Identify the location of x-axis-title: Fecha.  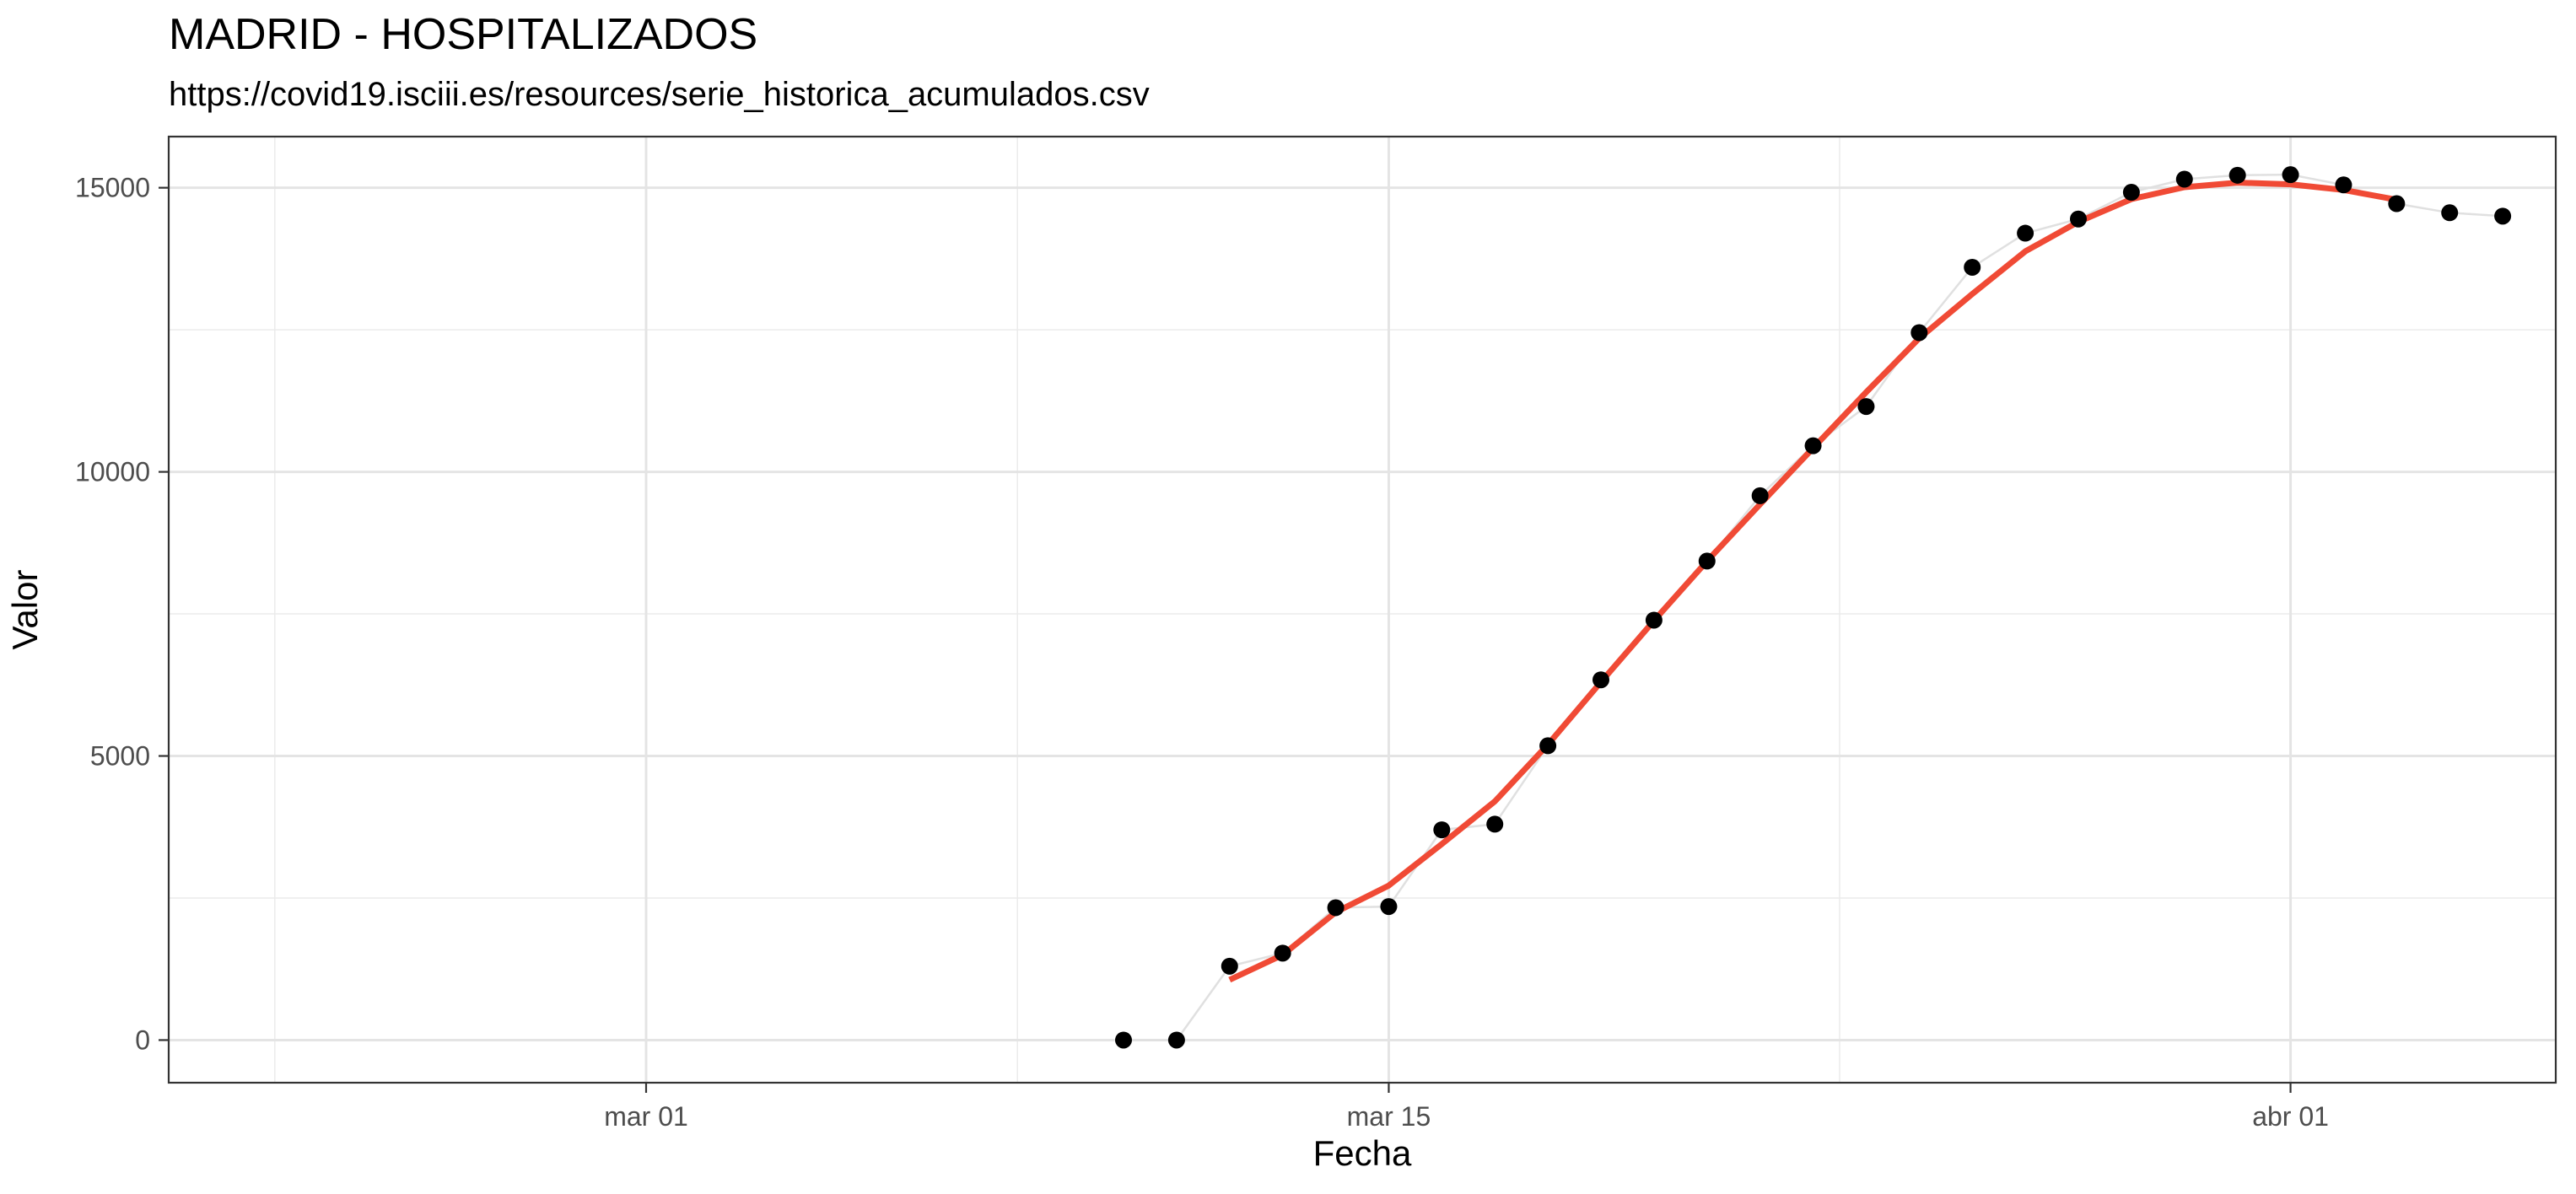
(1362, 1153).